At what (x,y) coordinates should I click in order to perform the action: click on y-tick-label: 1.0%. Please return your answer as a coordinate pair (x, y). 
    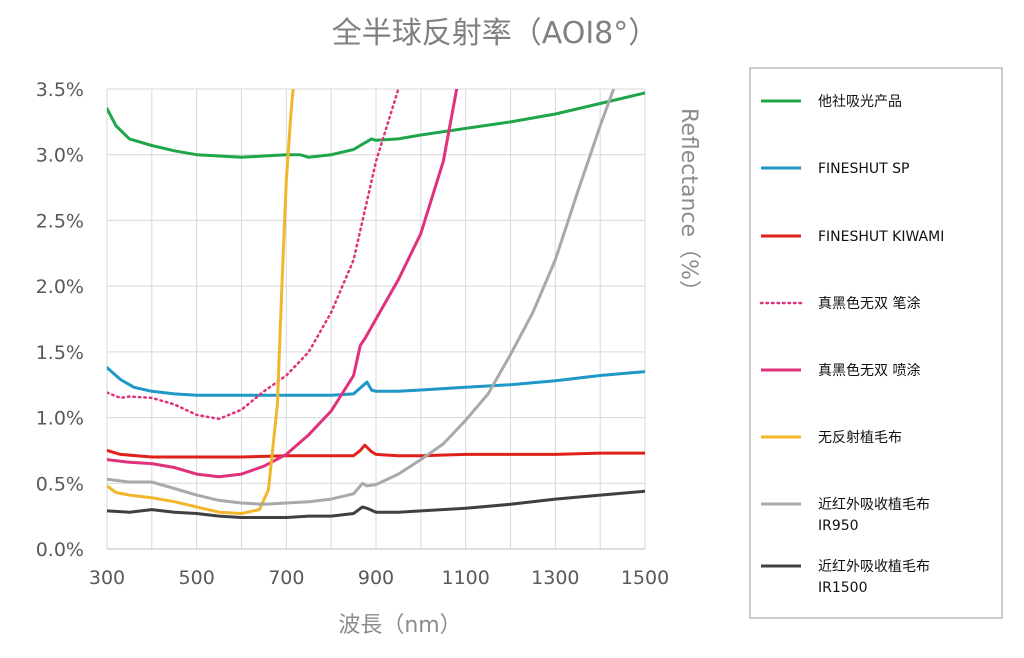
    Looking at the image, I should click on (60, 419).